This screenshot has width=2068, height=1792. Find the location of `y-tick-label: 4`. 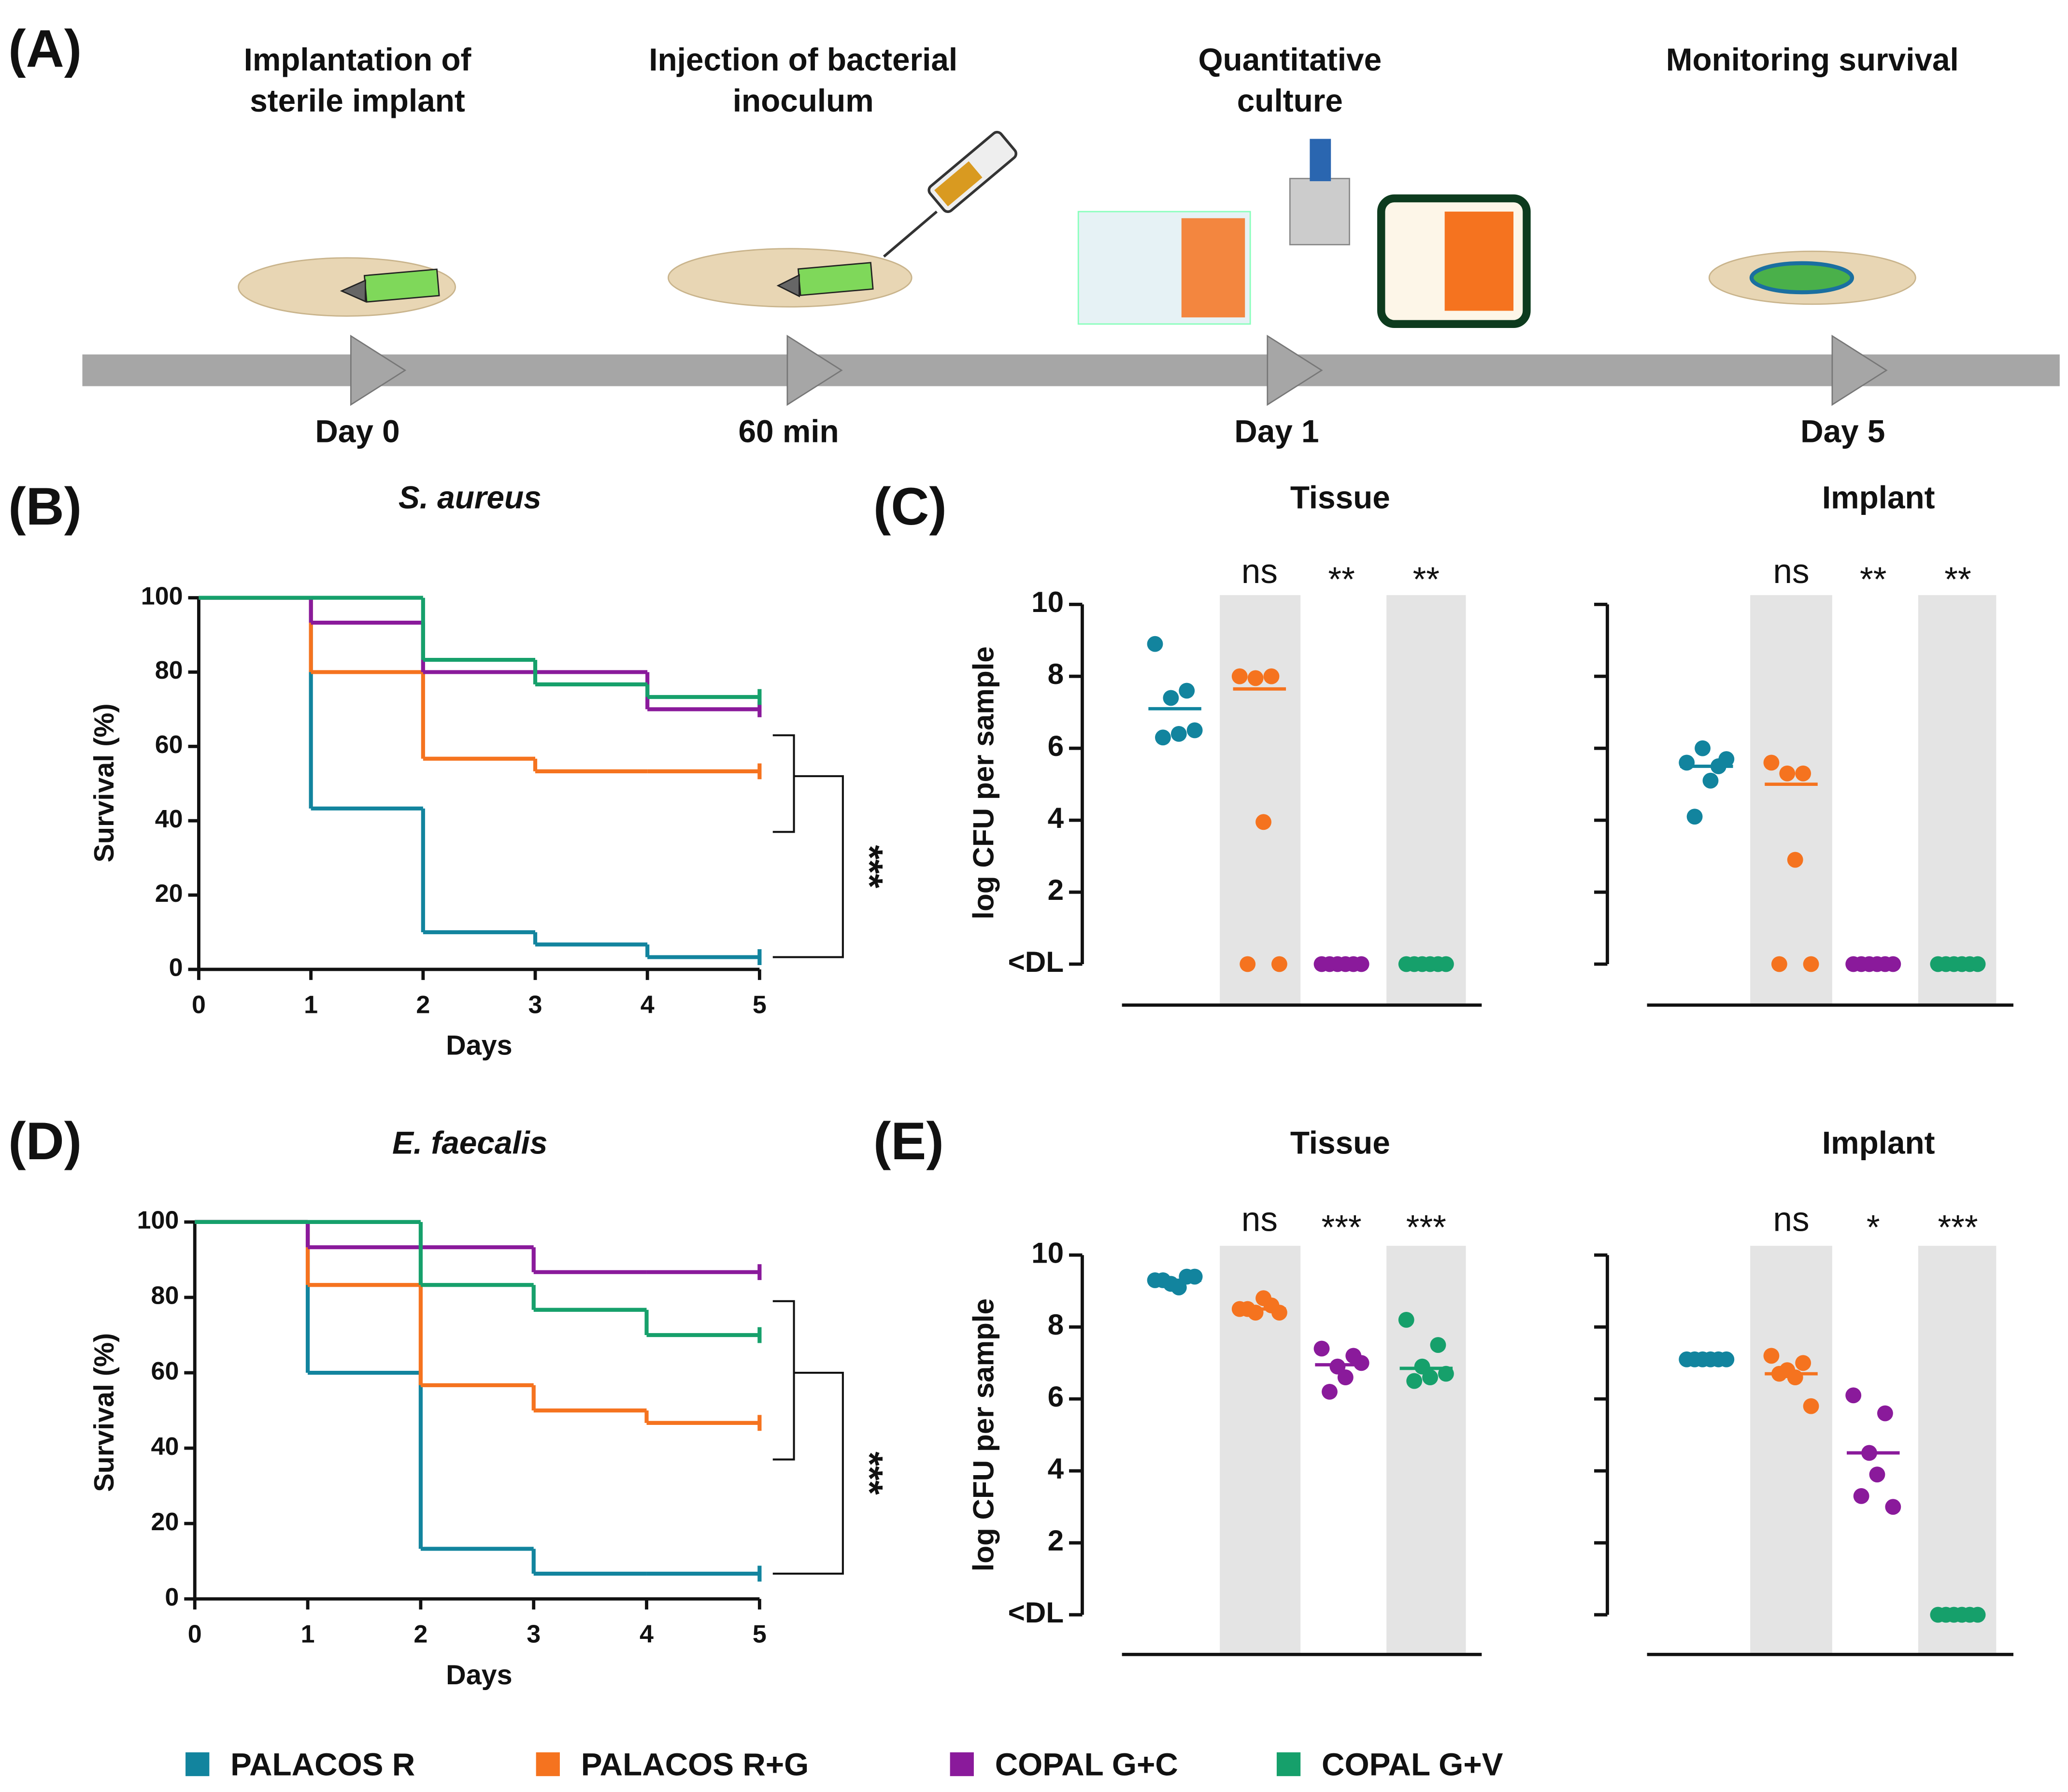

y-tick-label: 4 is located at coordinates (1056, 1468).